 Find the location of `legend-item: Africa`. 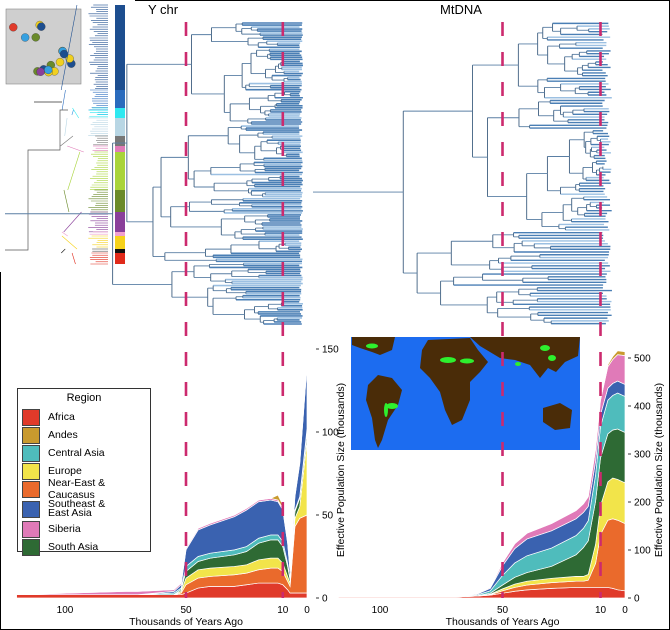

legend-item: Africa is located at coordinates (84, 417).